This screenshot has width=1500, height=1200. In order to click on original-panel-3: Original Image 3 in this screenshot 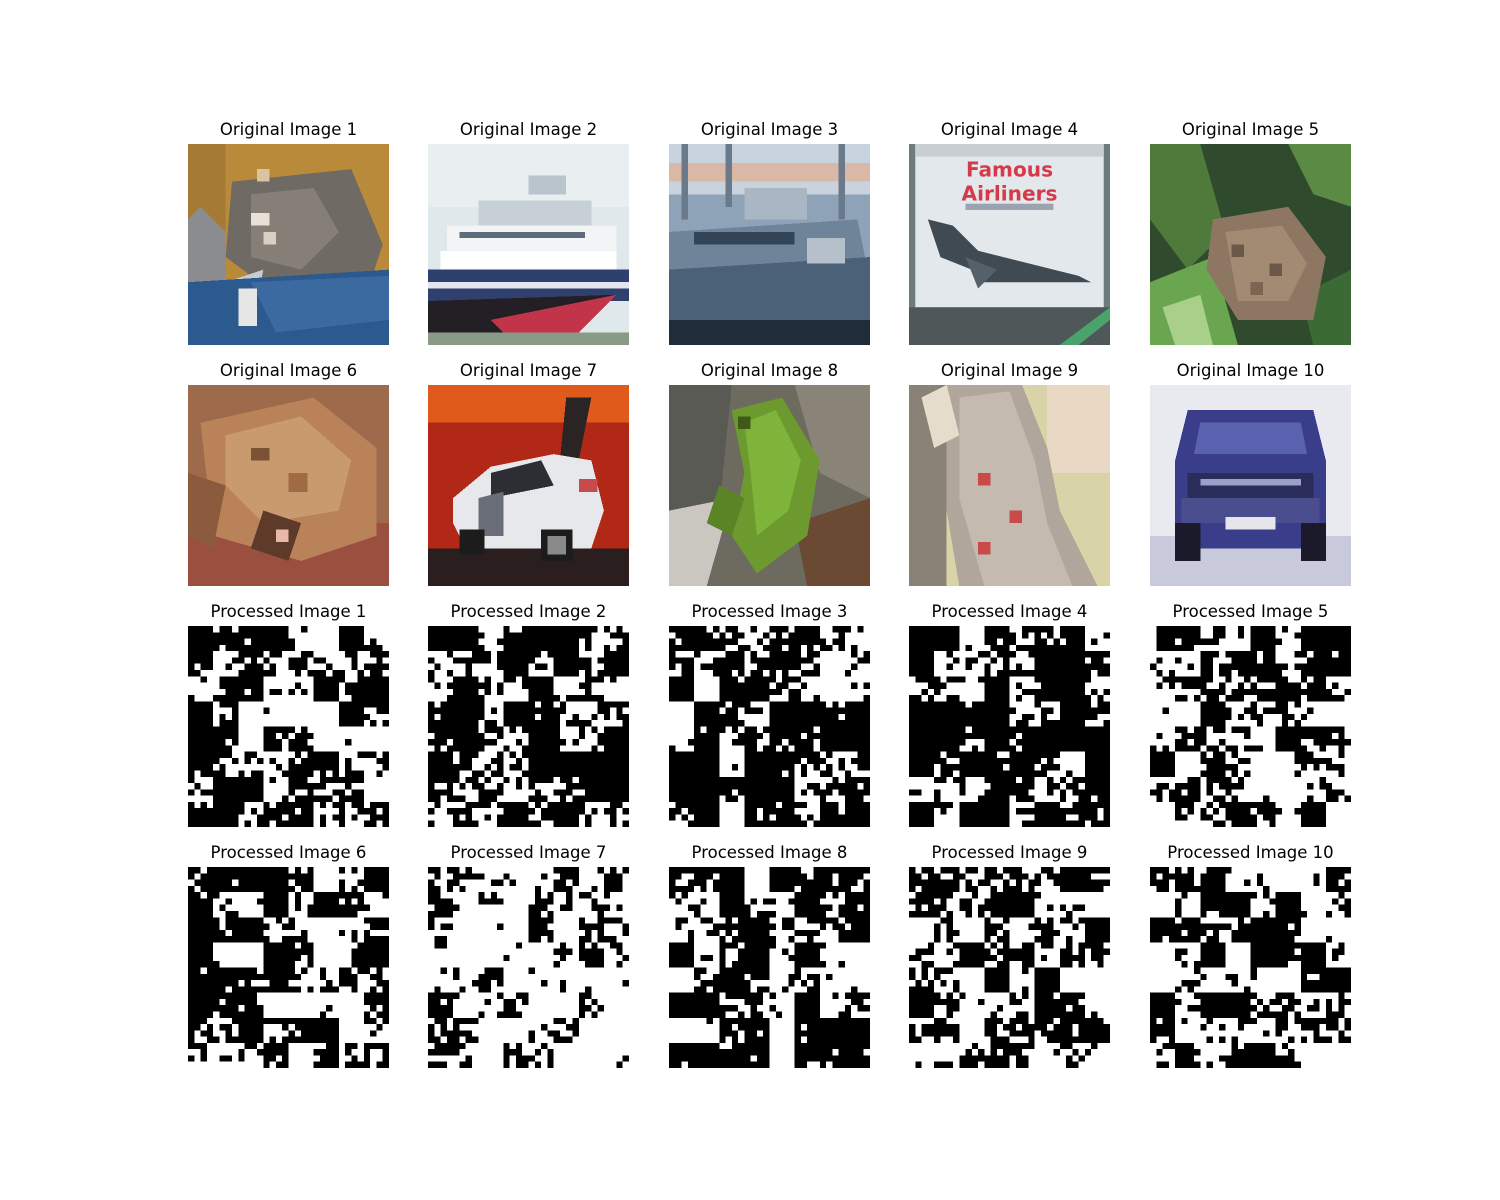, I will do `click(769, 233)`.